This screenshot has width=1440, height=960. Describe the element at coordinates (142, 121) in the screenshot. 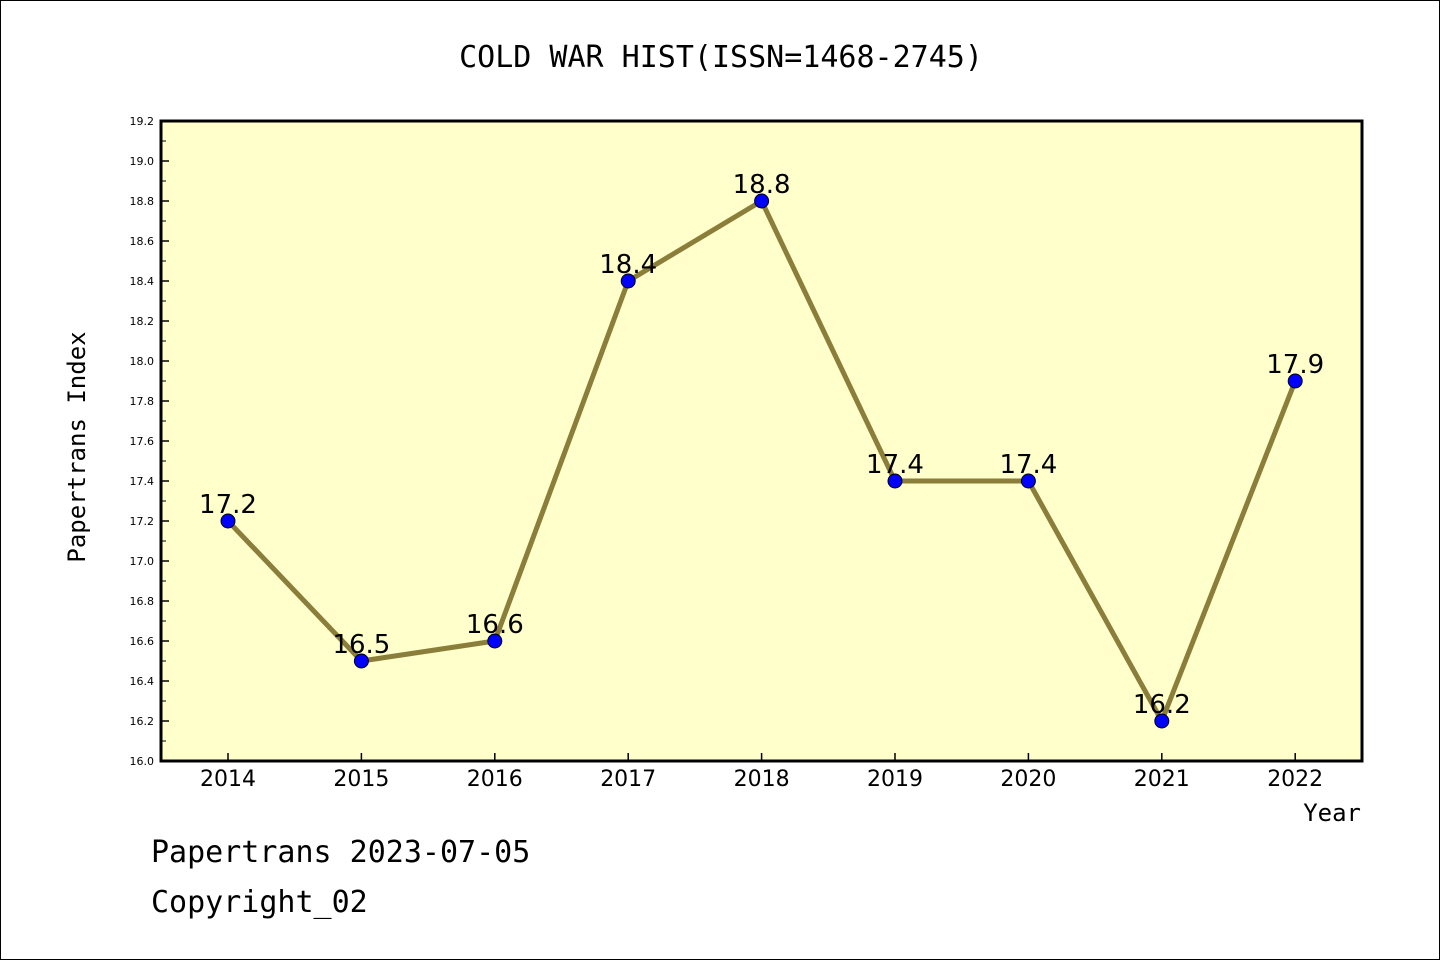

I see `y-tick-label: 19.2` at that location.